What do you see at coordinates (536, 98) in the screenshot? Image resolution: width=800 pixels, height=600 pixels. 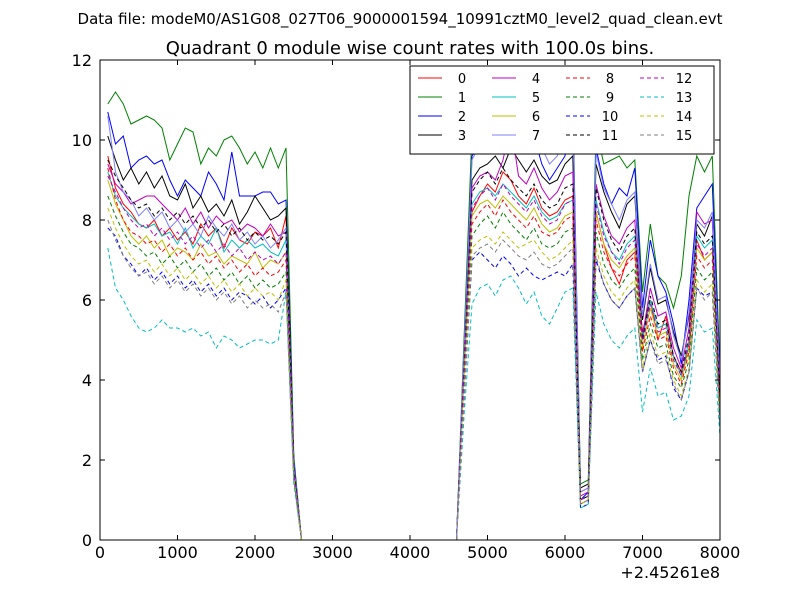 I see `legend-label-5: 5` at bounding box center [536, 98].